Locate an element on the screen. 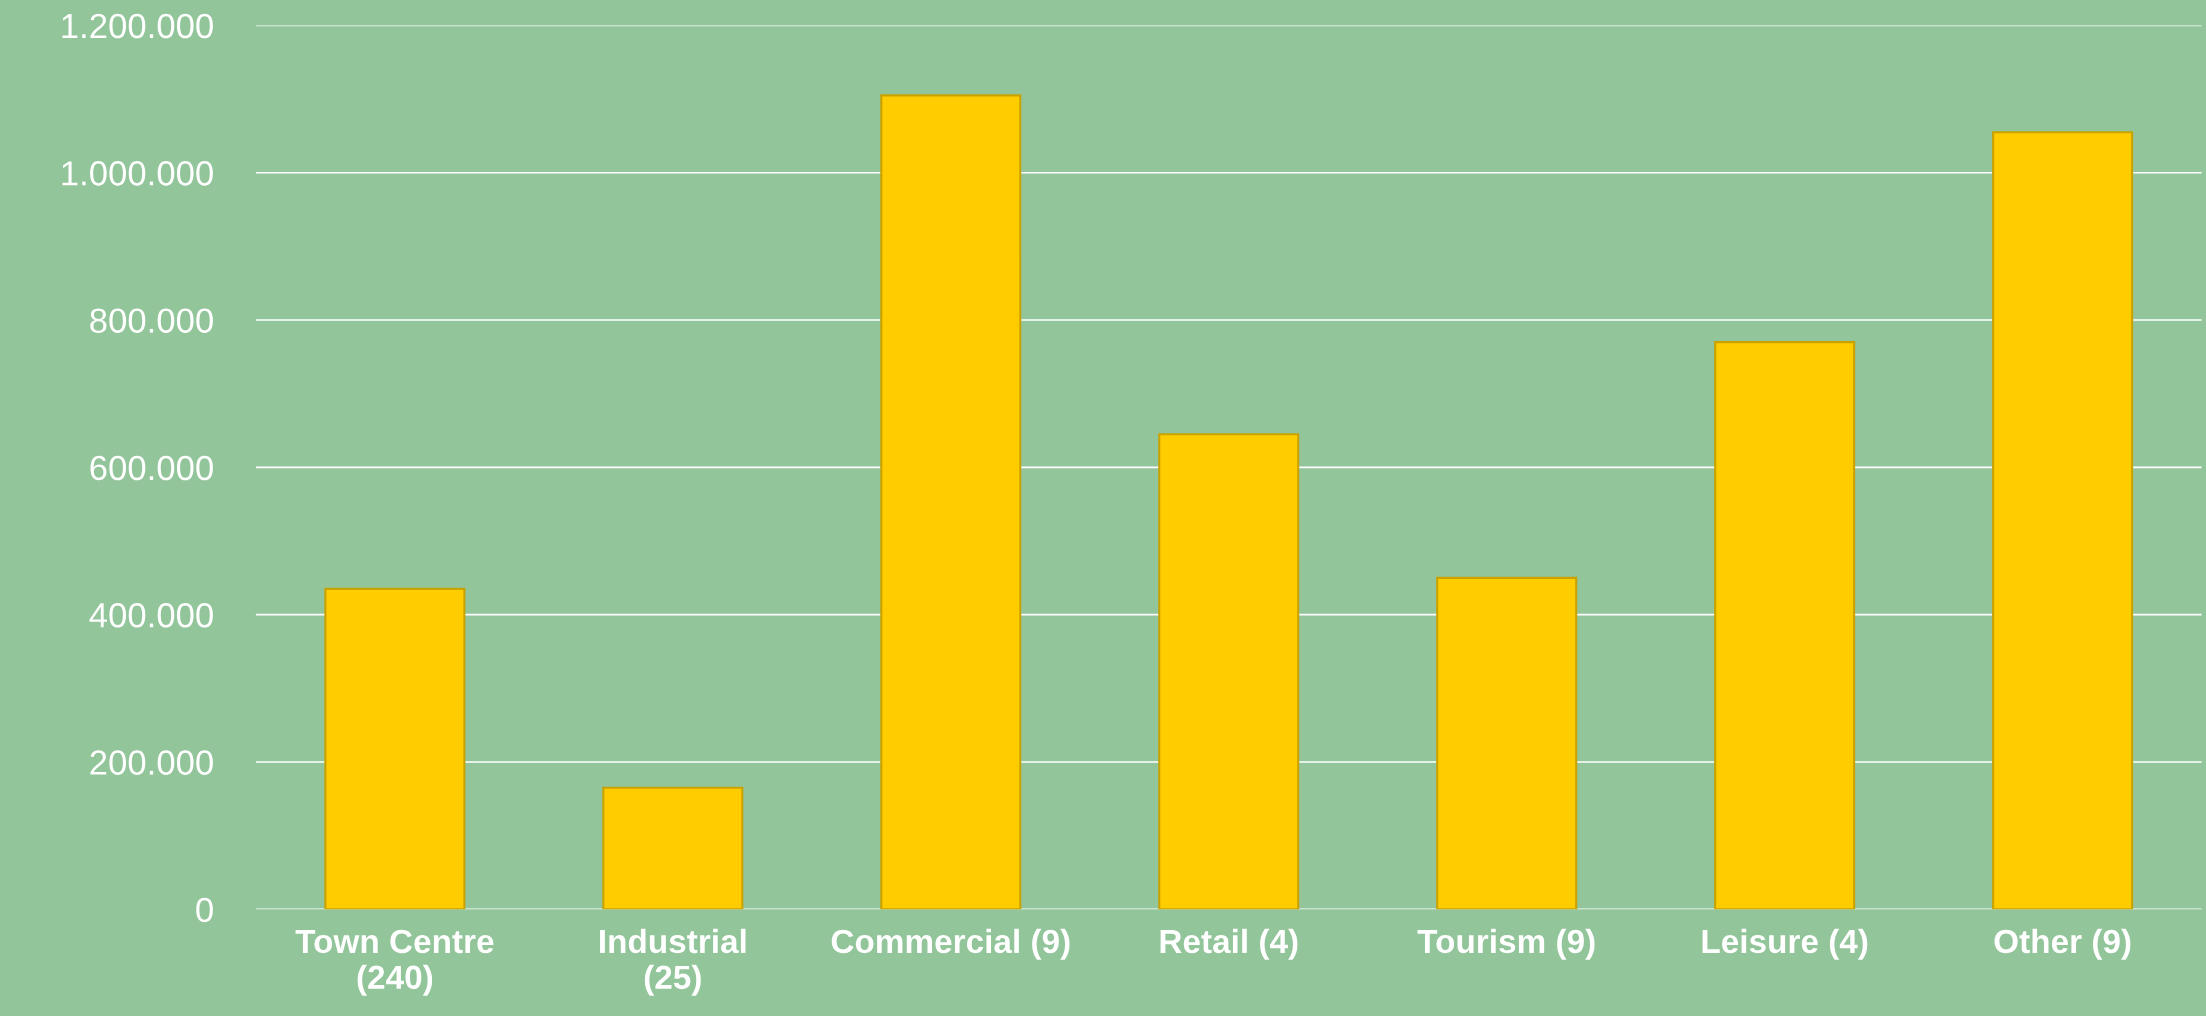 This screenshot has width=2206, height=1016. x-tick-label: Tourism (9) is located at coordinates (1506, 944).